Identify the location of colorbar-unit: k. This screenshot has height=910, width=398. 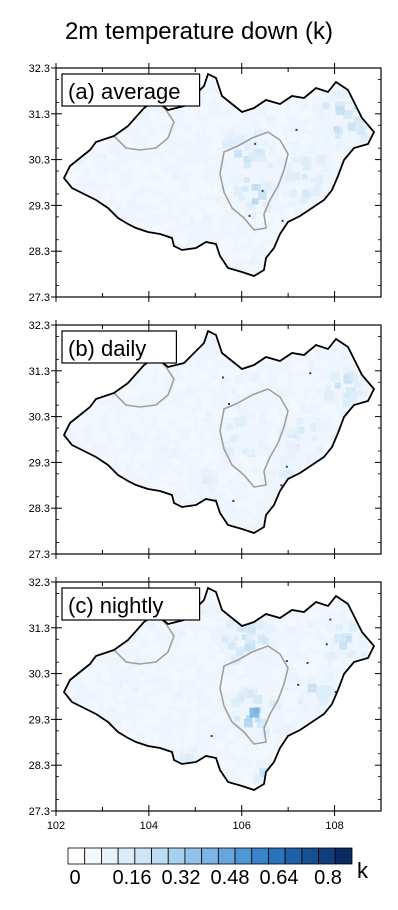
(363, 870).